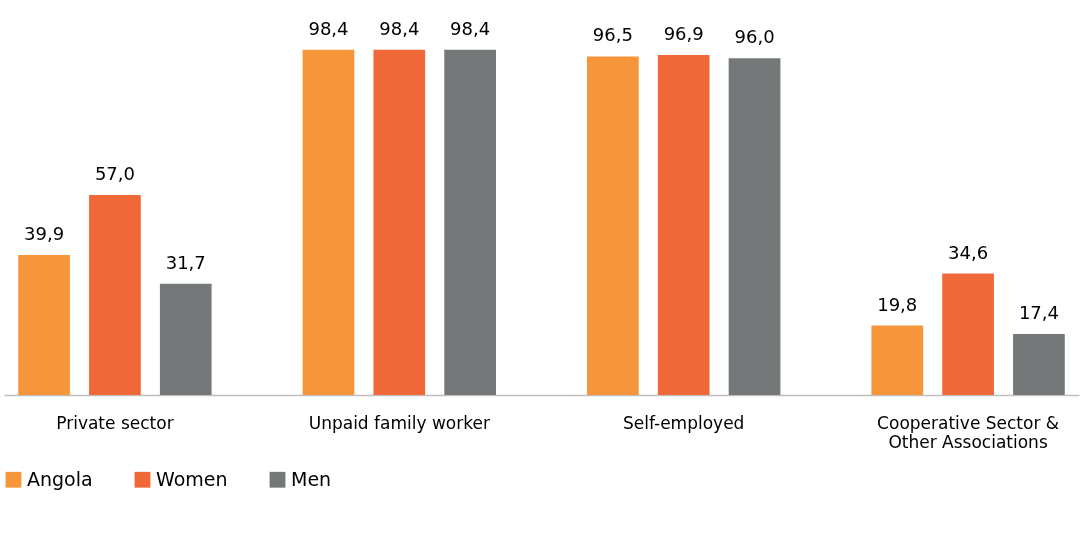 The height and width of the screenshot is (543, 1087). What do you see at coordinates (897, 304) in the screenshot?
I see `data-label: 19,8` at bounding box center [897, 304].